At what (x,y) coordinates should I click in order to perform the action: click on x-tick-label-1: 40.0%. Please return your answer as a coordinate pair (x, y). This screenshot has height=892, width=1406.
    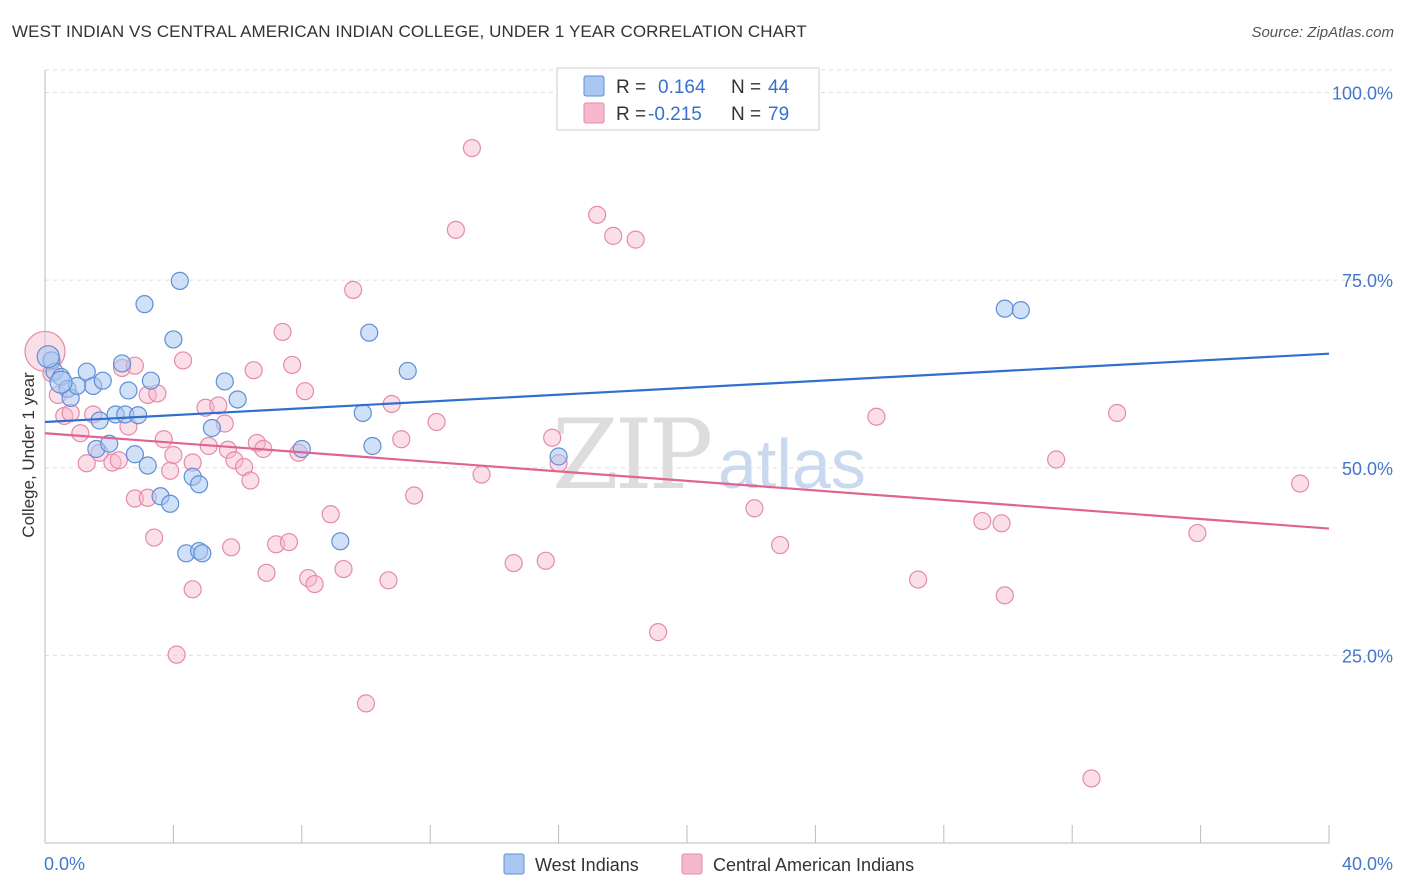
    Looking at the image, I should click on (1367, 864).